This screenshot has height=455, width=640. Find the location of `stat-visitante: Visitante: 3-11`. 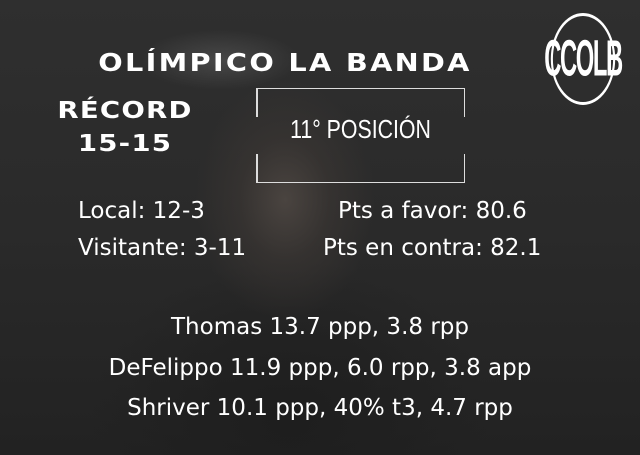

stat-visitante: Visitante: 3-11 is located at coordinates (162, 248).